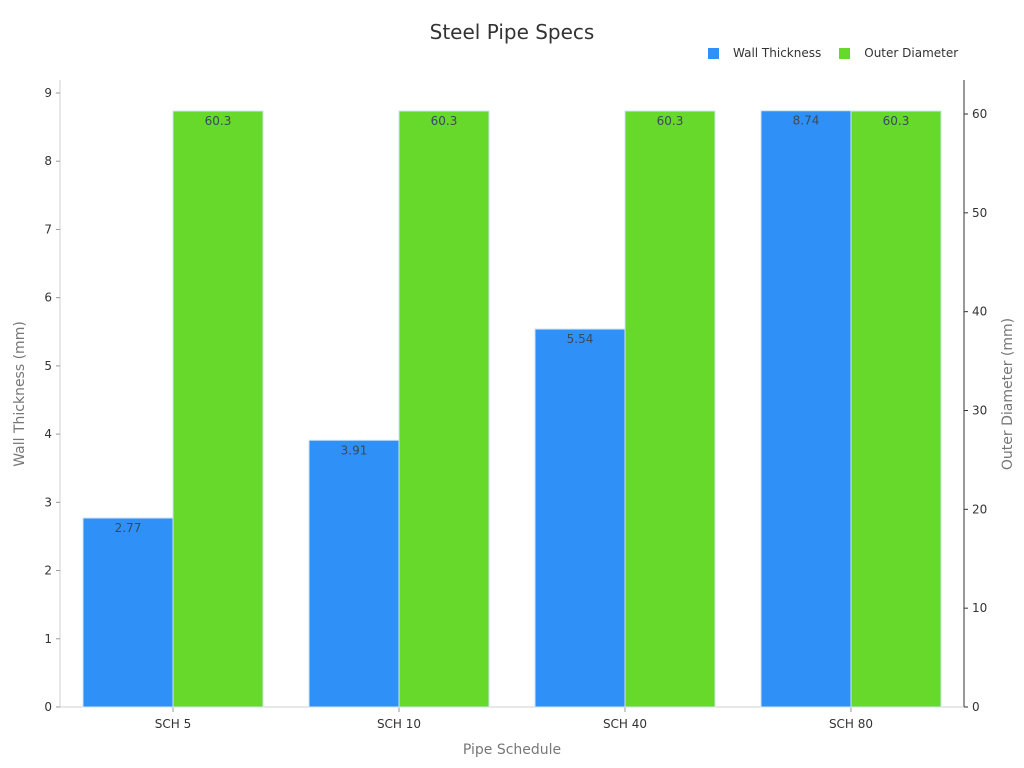 This screenshot has height=768, width=1024. Describe the element at coordinates (20, 394) in the screenshot. I see `y-axis-title-left: Wall Thickness (mm)` at that location.